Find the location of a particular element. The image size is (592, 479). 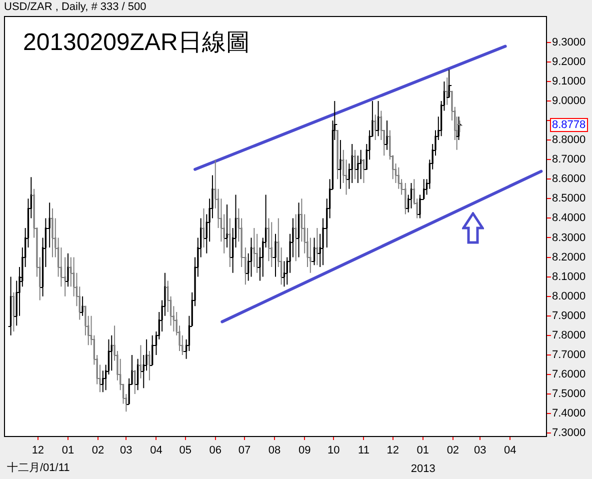

y-tick-label: 7.5000 is located at coordinates (569, 394).